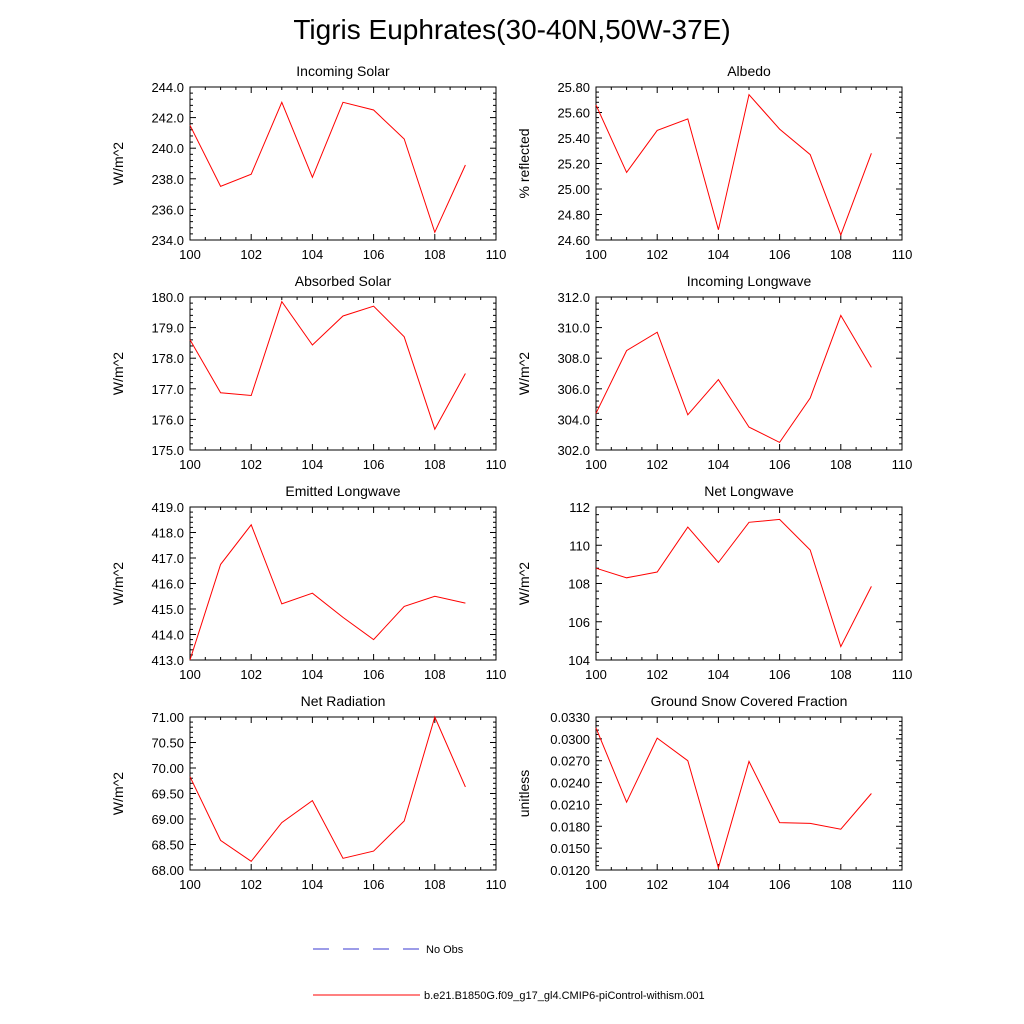 The image size is (1024, 1024). I want to click on y-tick-label: 0.0210, so click(570, 804).